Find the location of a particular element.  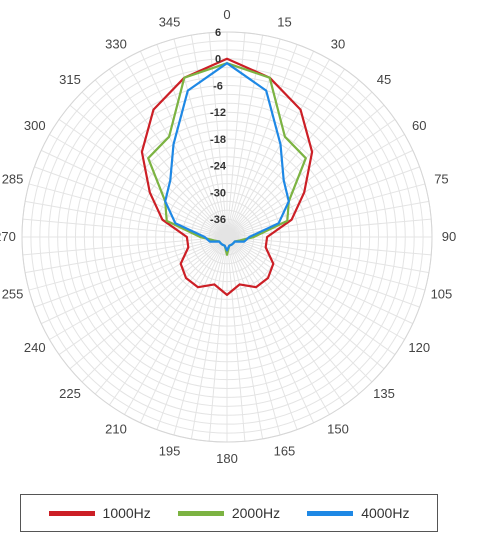

angle-tick-label: 285 is located at coordinates (13, 179).